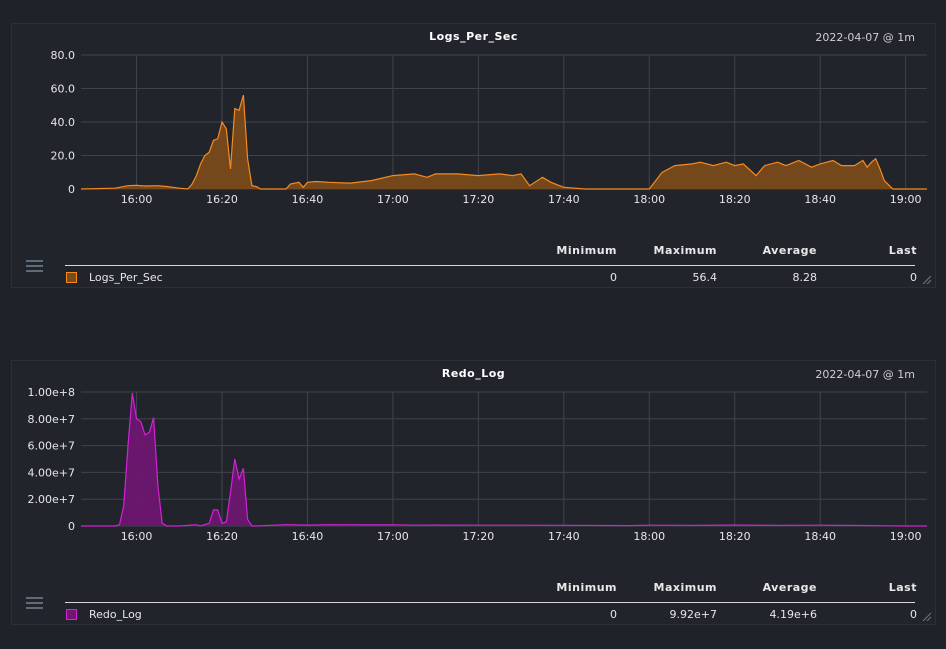  Describe the element at coordinates (693, 614) in the screenshot. I see `legend-maximum-value: 9.92e+7` at that location.